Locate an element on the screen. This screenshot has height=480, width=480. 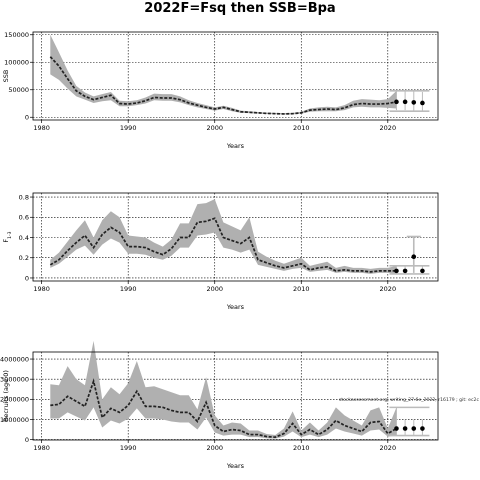
y-tick-label: 4000000 is located at coordinates (14, 359).